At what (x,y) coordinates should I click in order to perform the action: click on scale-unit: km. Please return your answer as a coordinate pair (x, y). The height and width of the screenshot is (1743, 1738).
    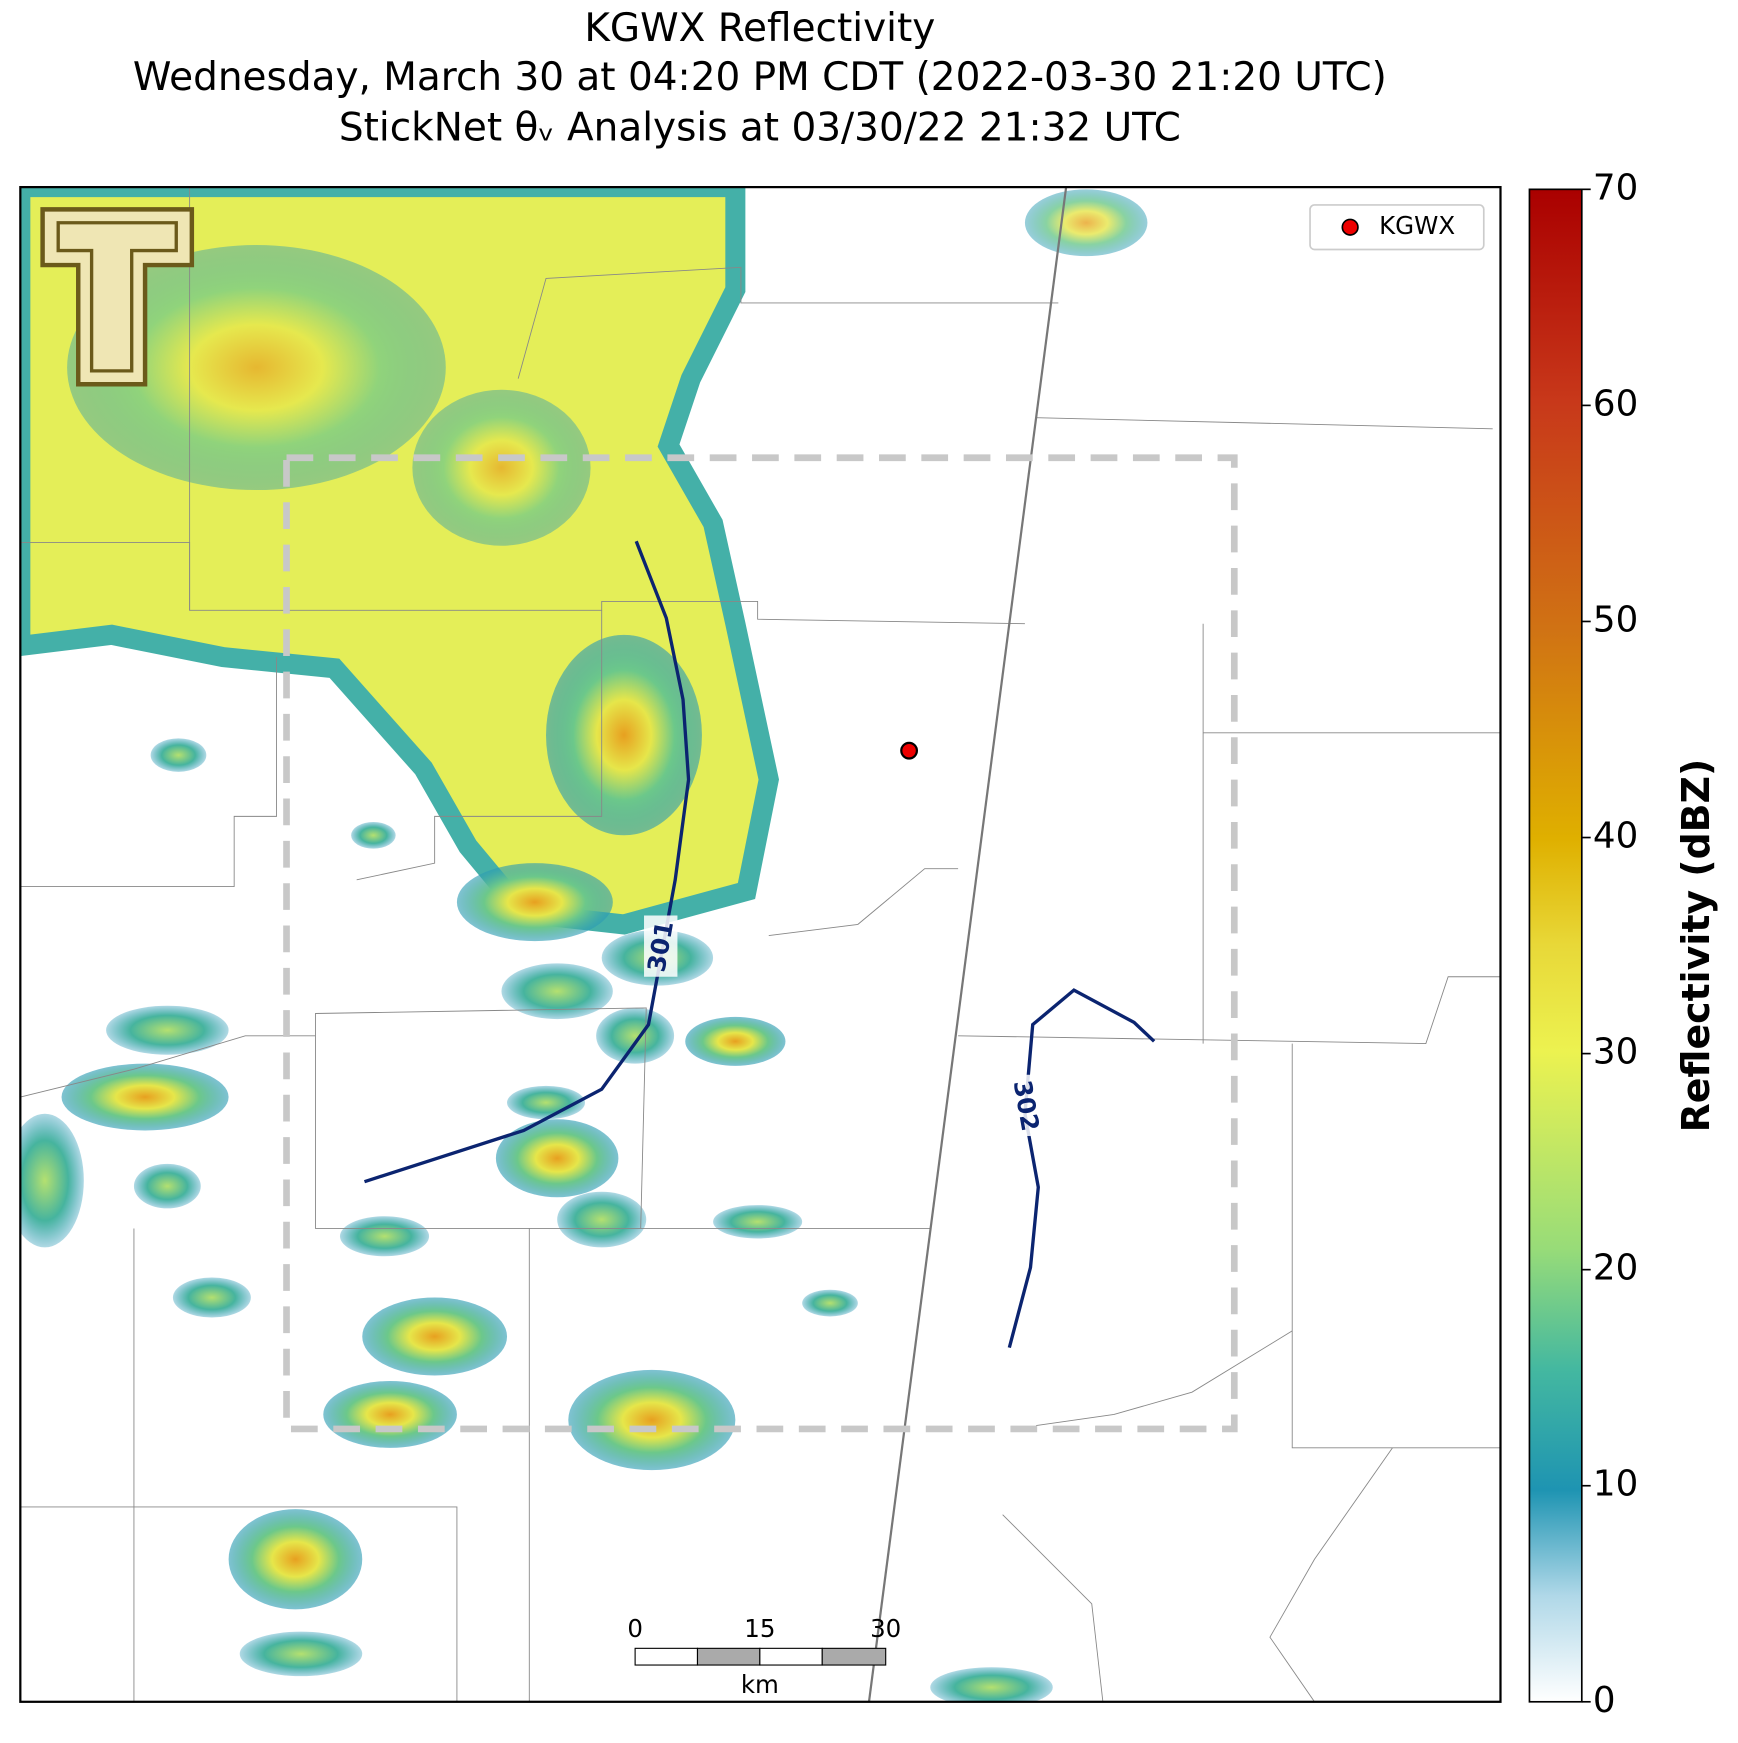
    Looking at the image, I should click on (760, 1684).